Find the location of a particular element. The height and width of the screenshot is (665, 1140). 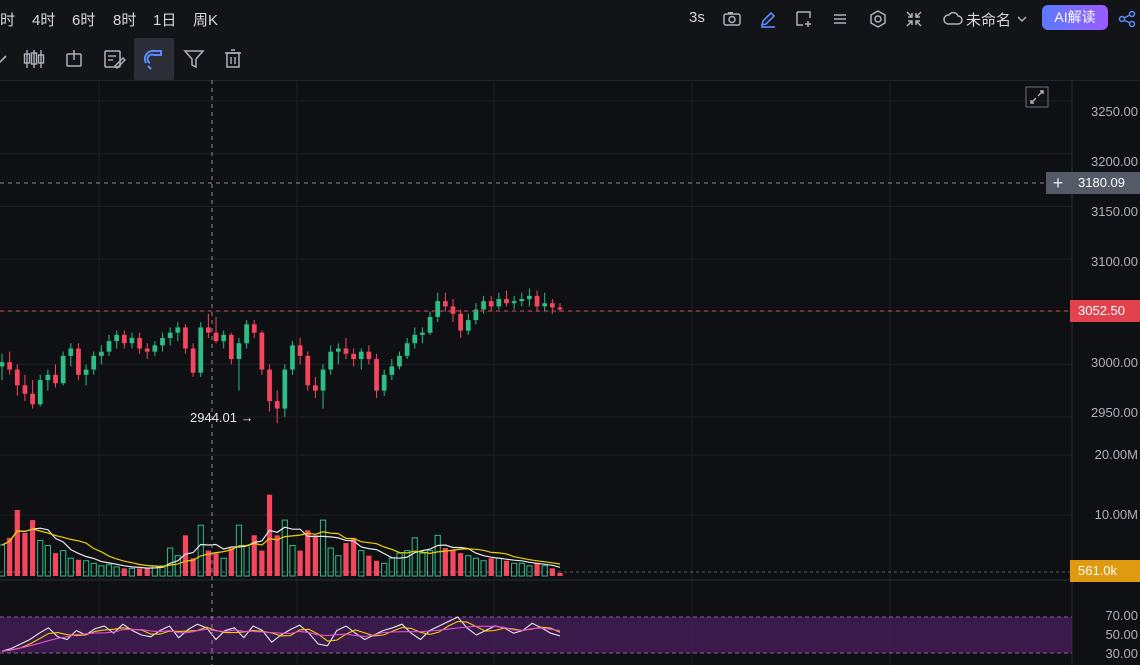

rsi-band-fill is located at coordinates (536, 635).